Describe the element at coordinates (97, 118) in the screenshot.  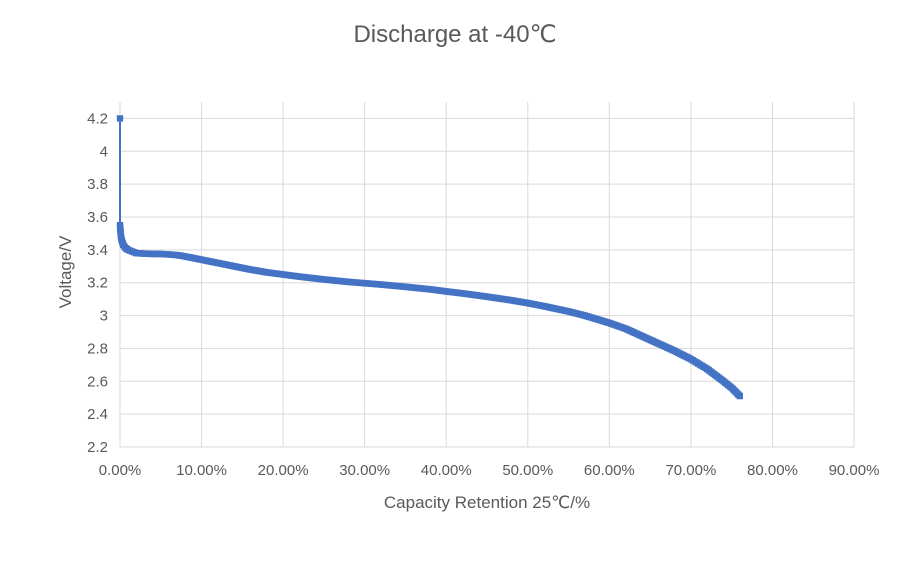
I see `y-tick-label: 4.2` at that location.